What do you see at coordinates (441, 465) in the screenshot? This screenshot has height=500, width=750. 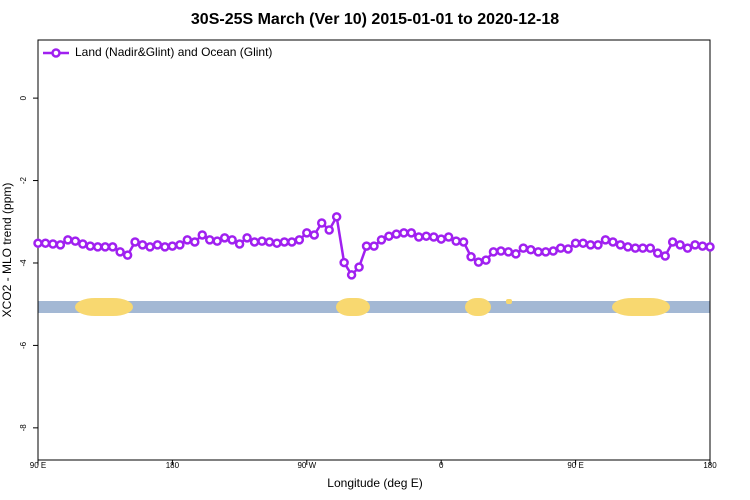 I see `x-tick-label: 0` at bounding box center [441, 465].